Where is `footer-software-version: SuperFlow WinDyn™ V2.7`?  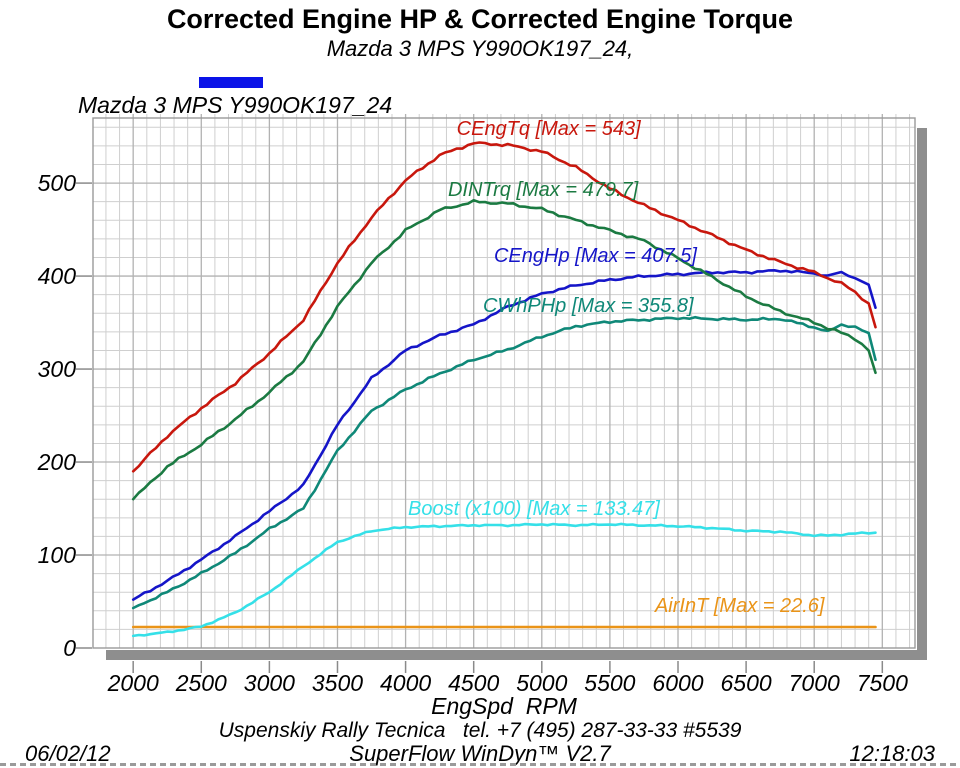 footer-software-version: SuperFlow WinDyn™ V2.7 is located at coordinates (480, 753).